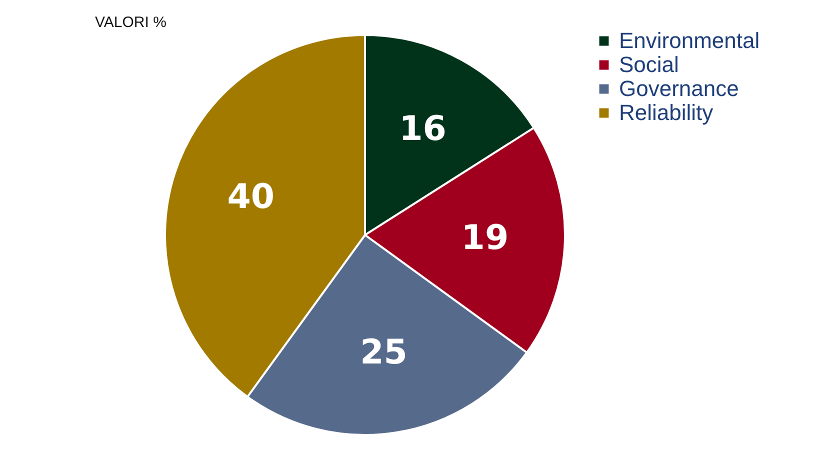 The image size is (822, 470). What do you see at coordinates (251, 196) in the screenshot?
I see `data-label: 40` at bounding box center [251, 196].